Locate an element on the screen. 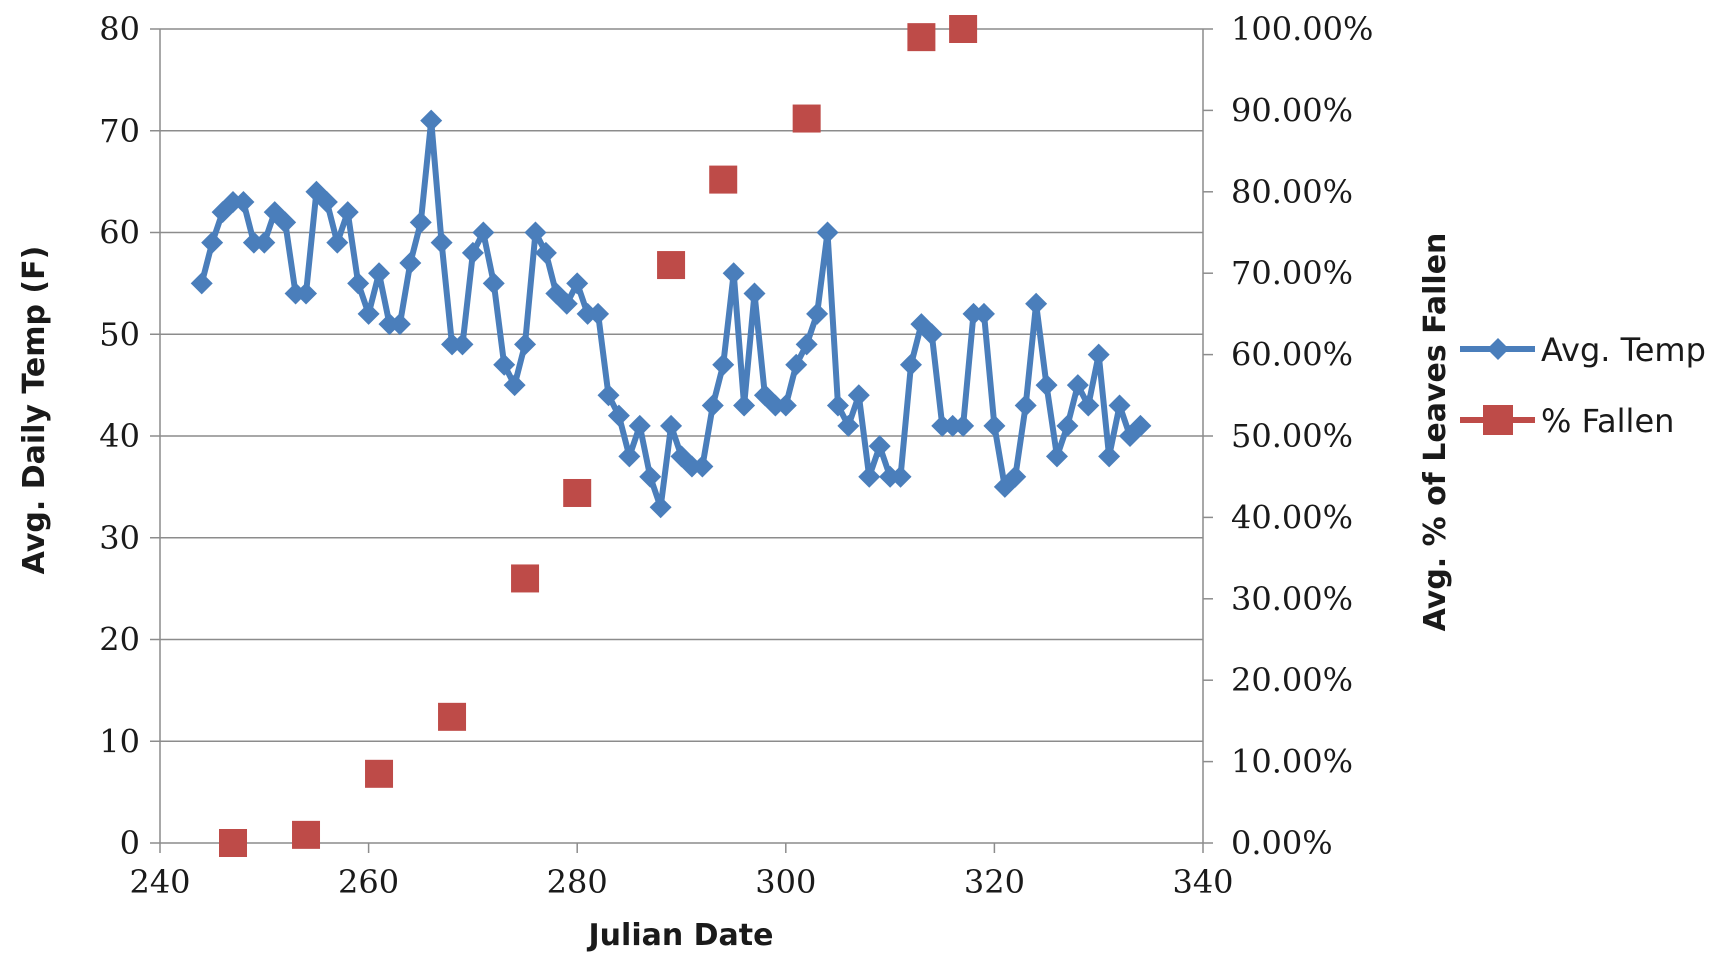  x-tick-label-3: 300 is located at coordinates (785, 882).